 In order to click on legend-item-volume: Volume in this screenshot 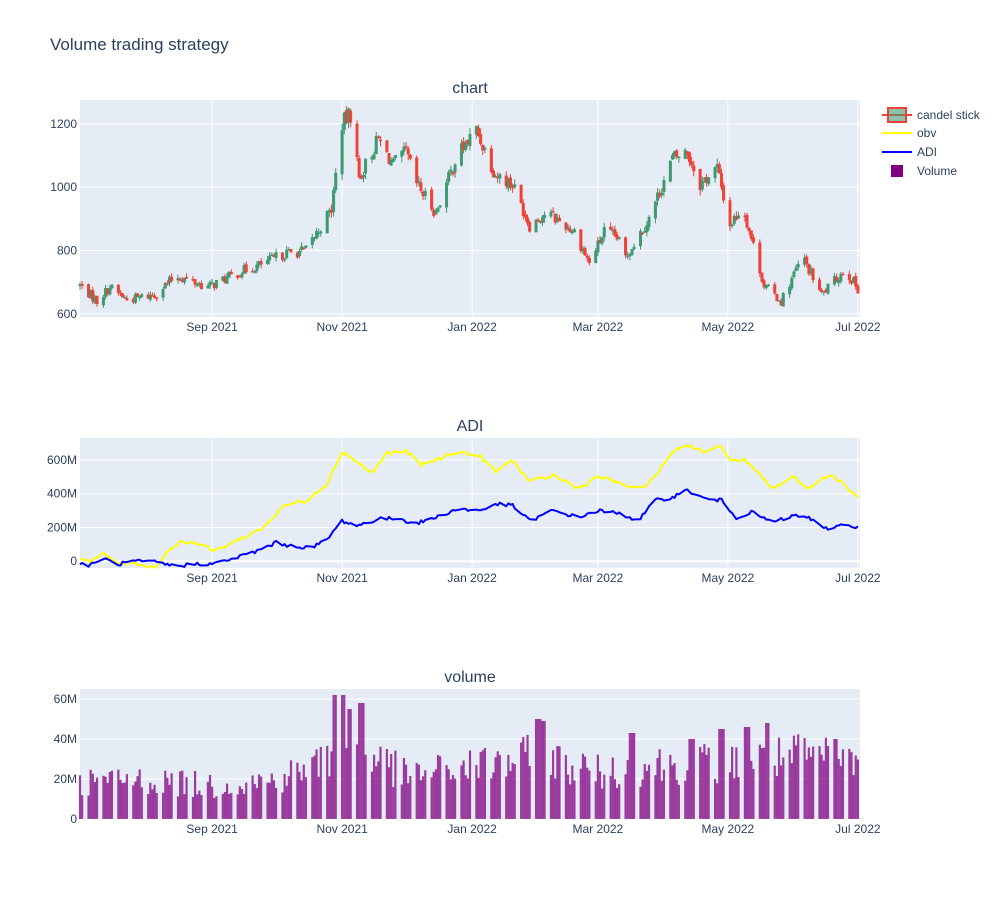, I will do `click(924, 171)`.